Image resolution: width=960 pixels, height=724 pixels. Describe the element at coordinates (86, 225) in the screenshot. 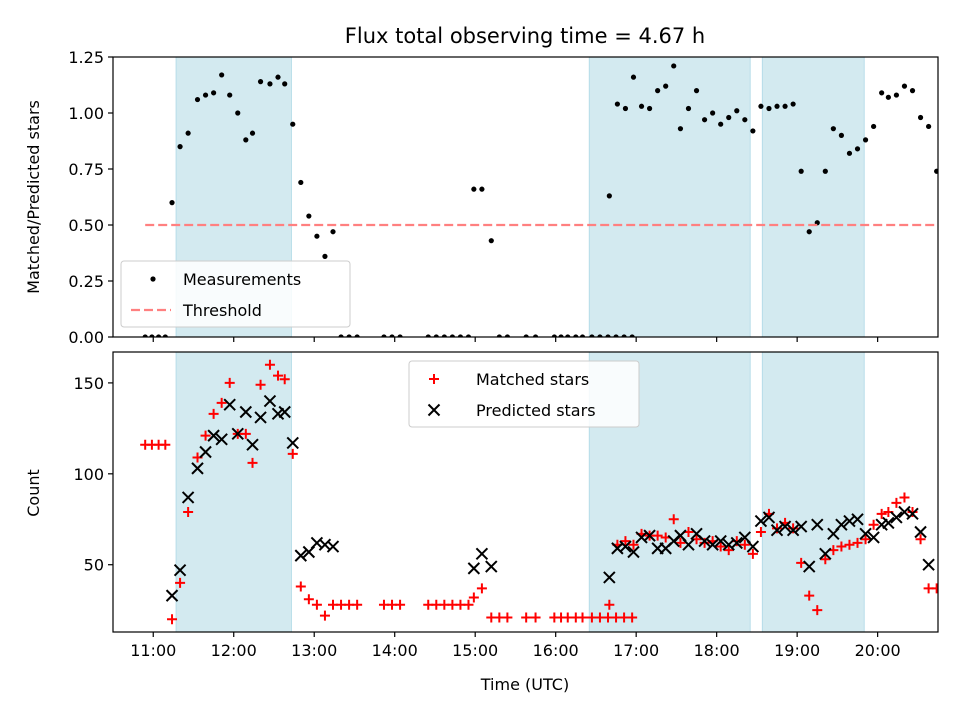

I see `y-tick-label: 0.50` at that location.